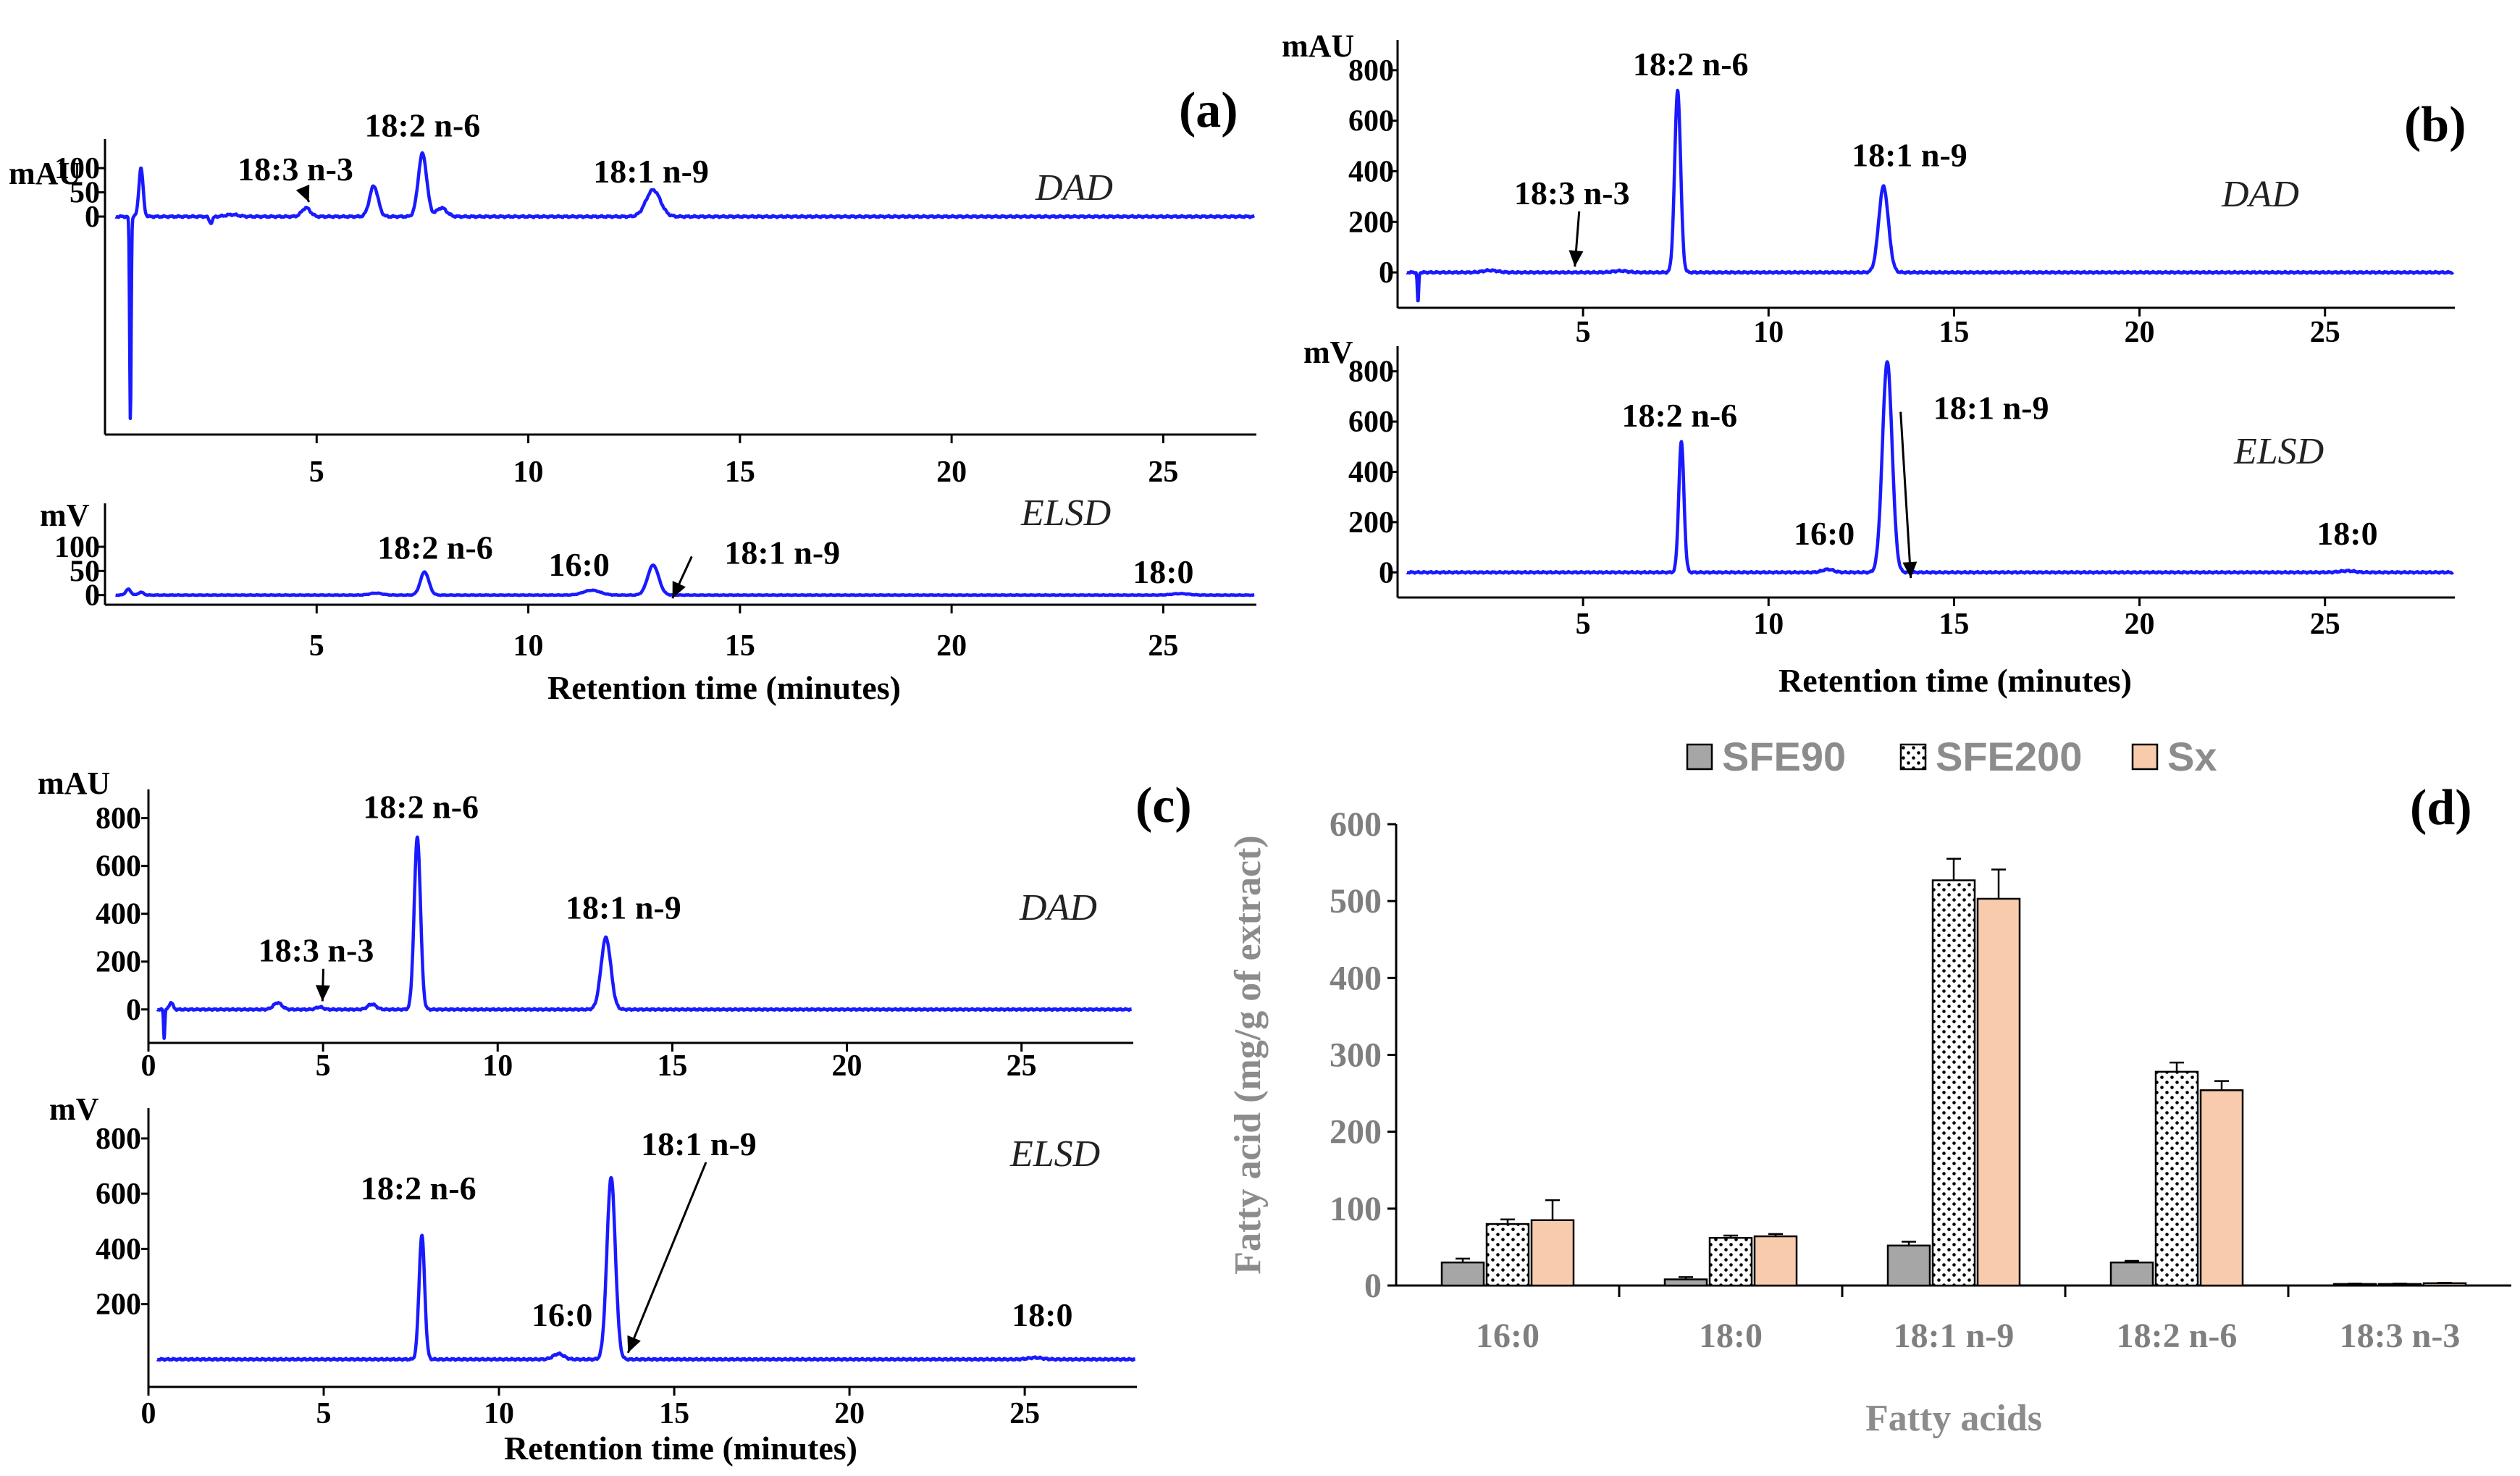  I want to click on panel-label: (b), so click(2435, 125).